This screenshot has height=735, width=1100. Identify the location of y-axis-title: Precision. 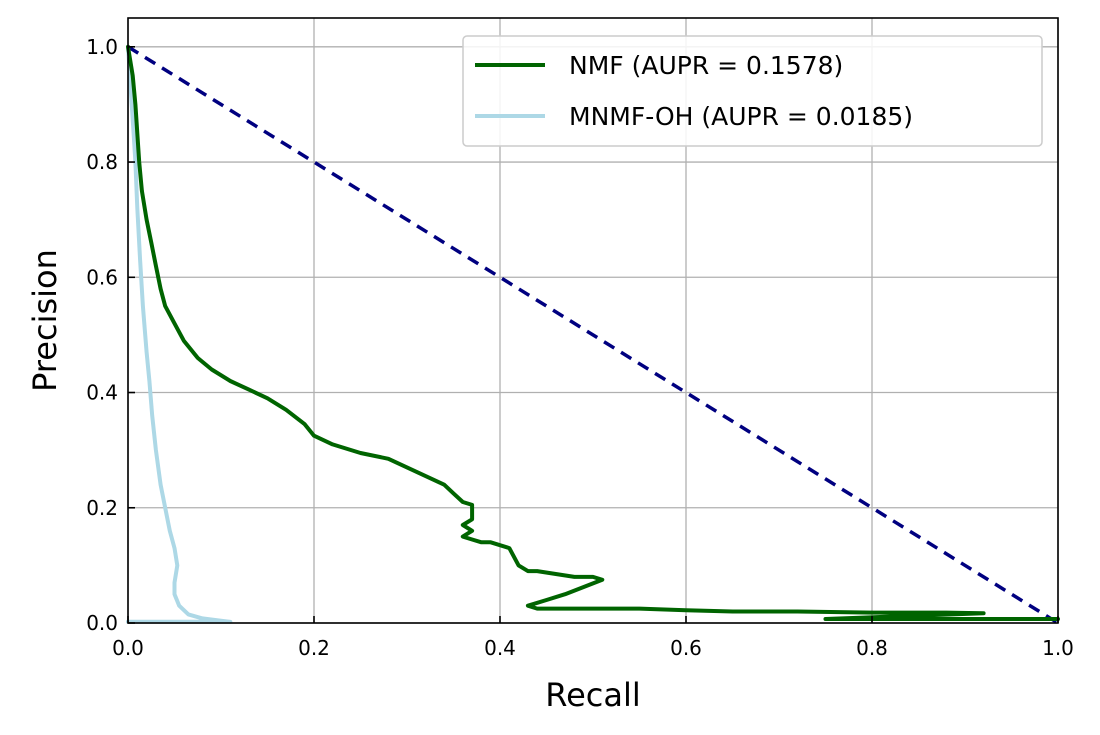
(45, 320).